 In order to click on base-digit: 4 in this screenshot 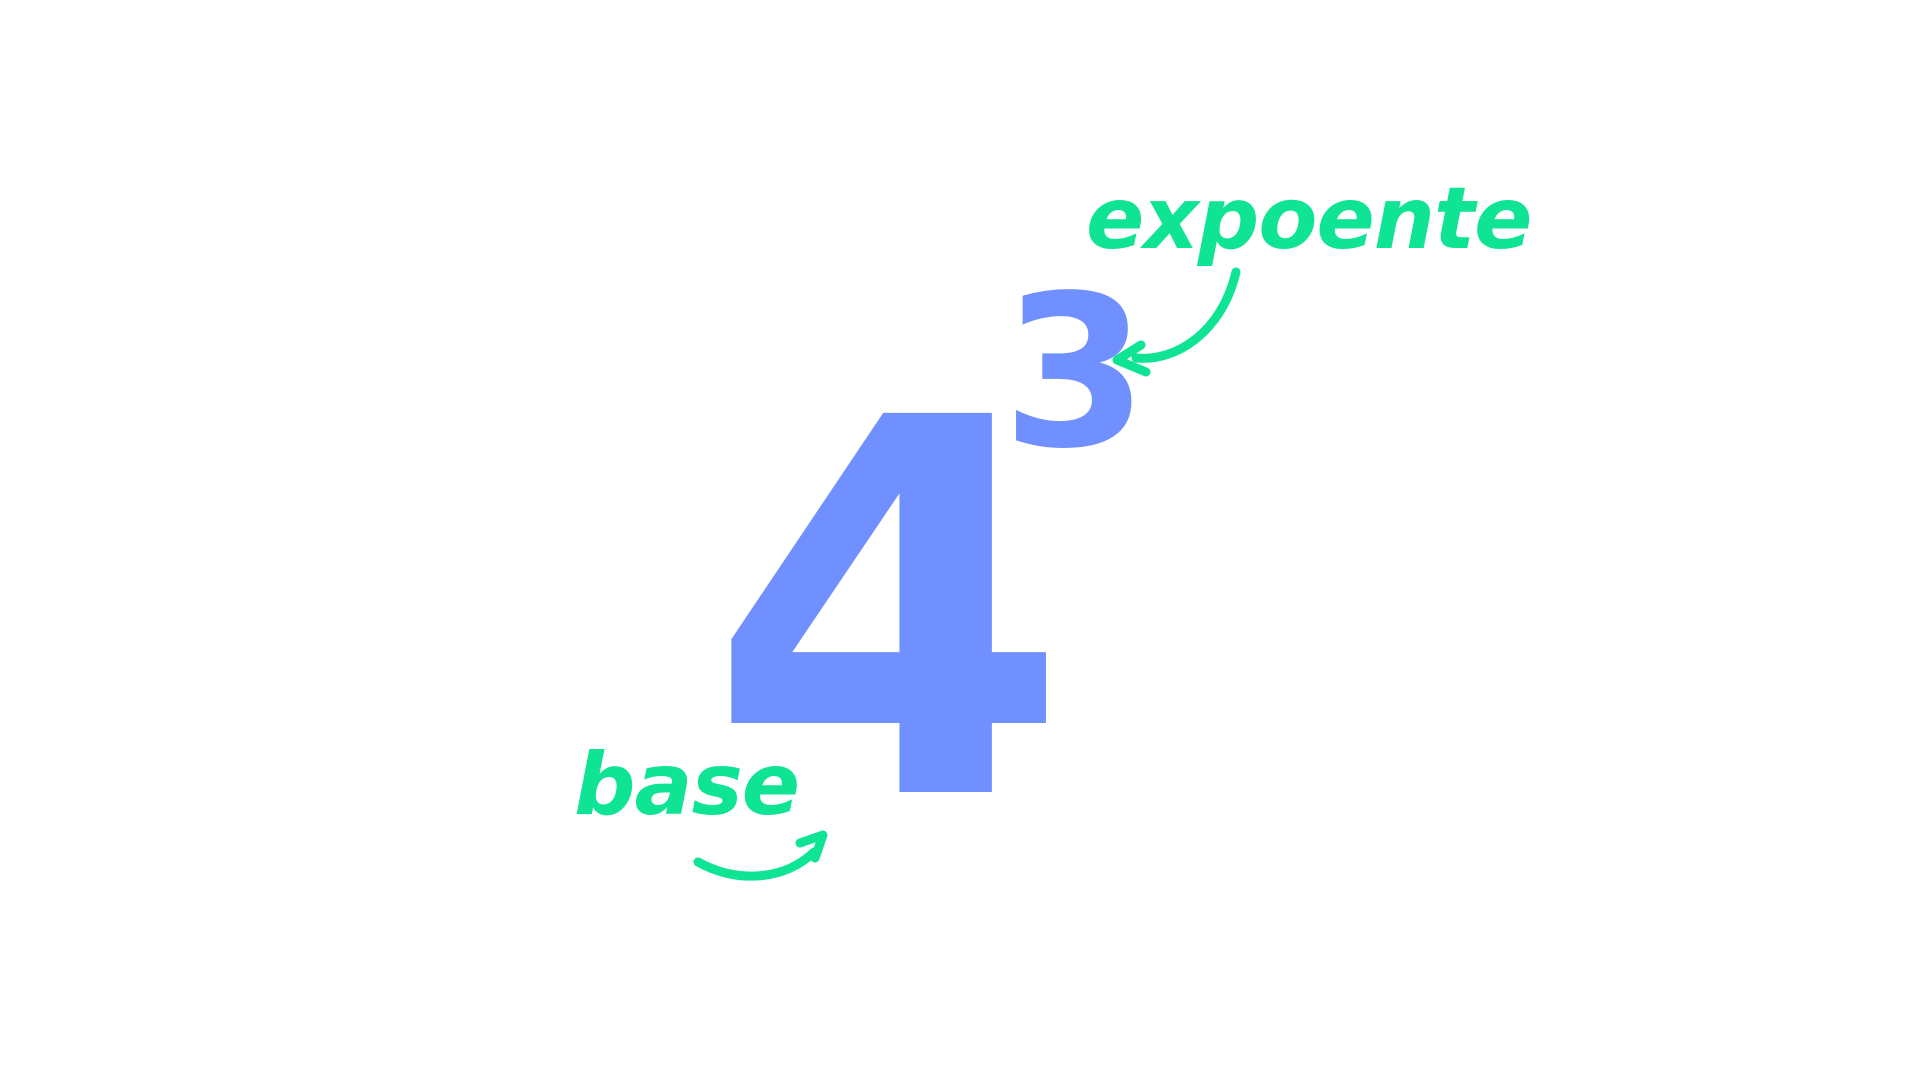, I will do `click(889, 612)`.